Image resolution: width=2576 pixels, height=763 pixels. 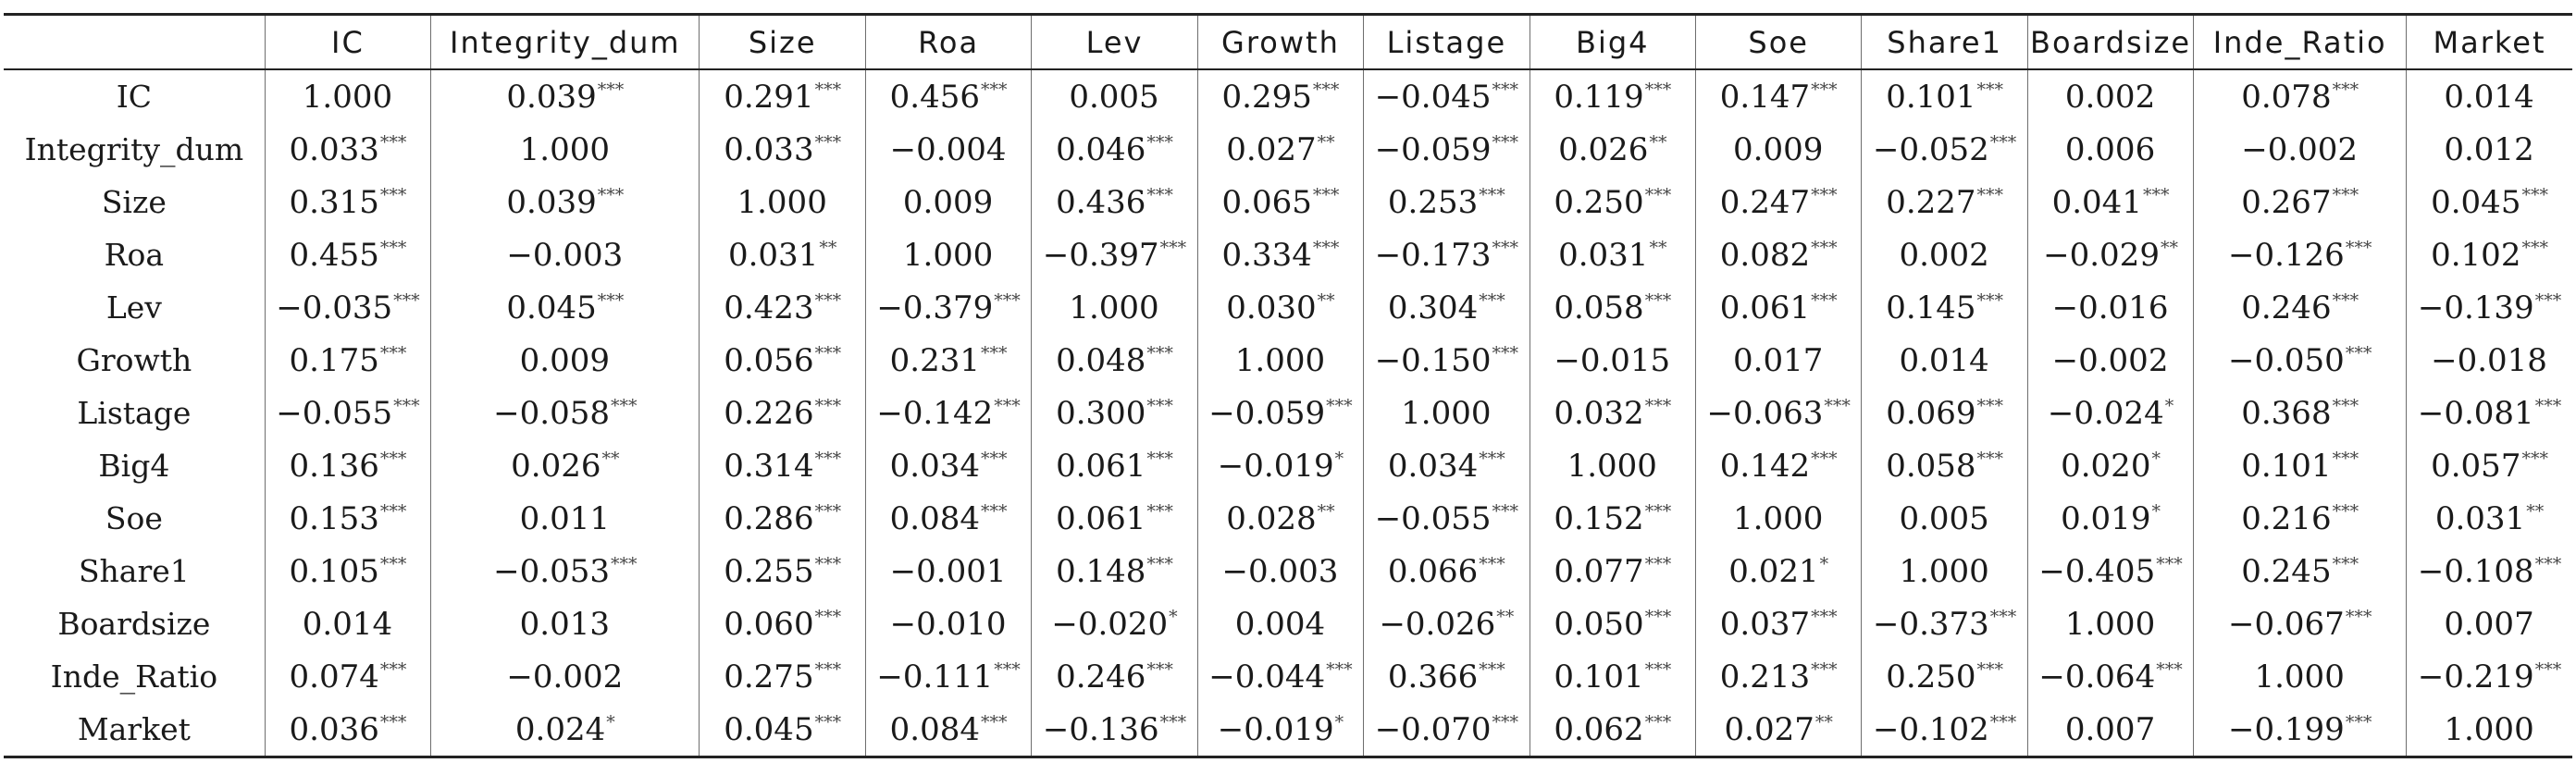 I want to click on correlation-cell: −0.055***, so click(x=1447, y=518).